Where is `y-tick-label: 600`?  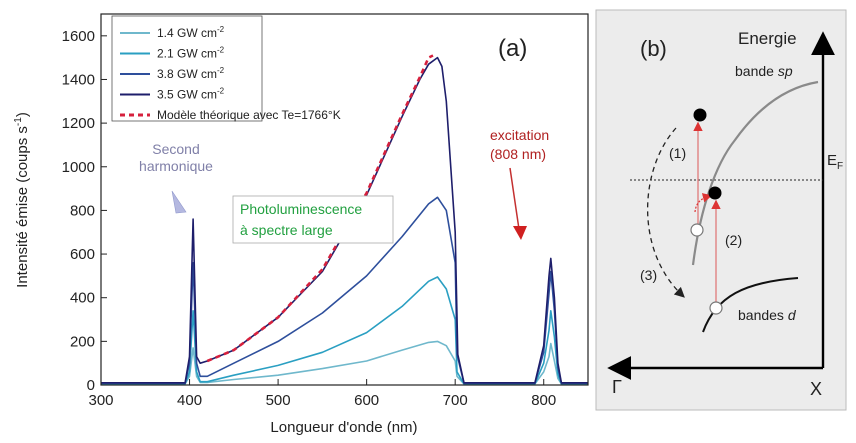 y-tick-label: 600 is located at coordinates (82, 254).